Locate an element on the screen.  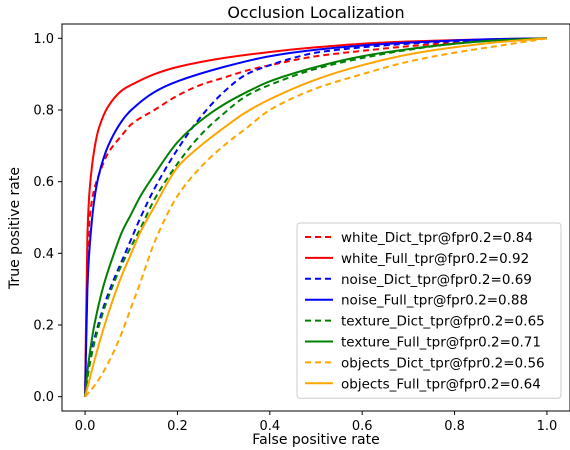
y-tick-label: 0.6 is located at coordinates (43, 182).